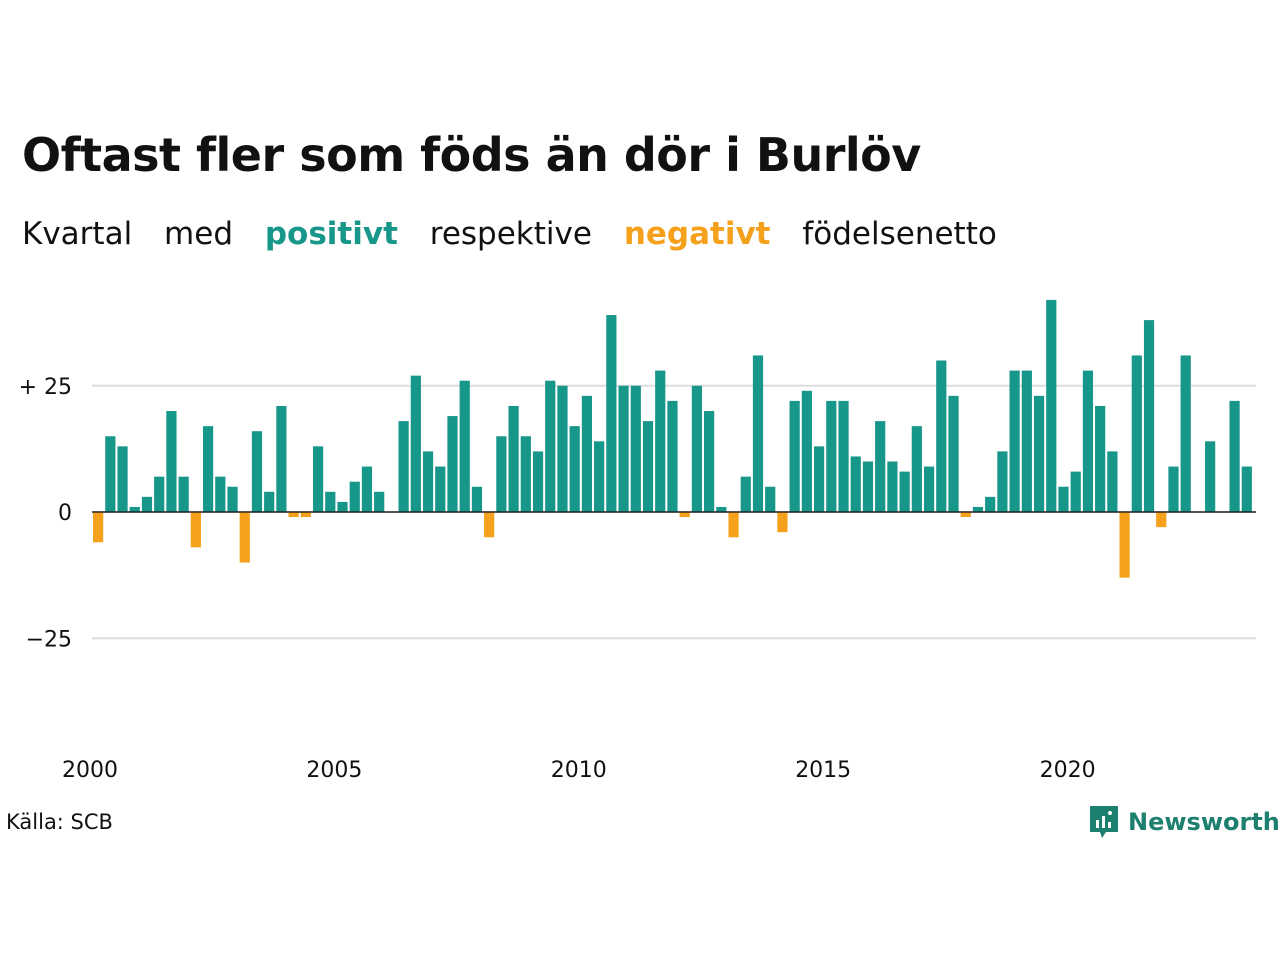 This screenshot has width=1280, height=960. I want to click on x-tick-label: 2000, so click(90, 770).